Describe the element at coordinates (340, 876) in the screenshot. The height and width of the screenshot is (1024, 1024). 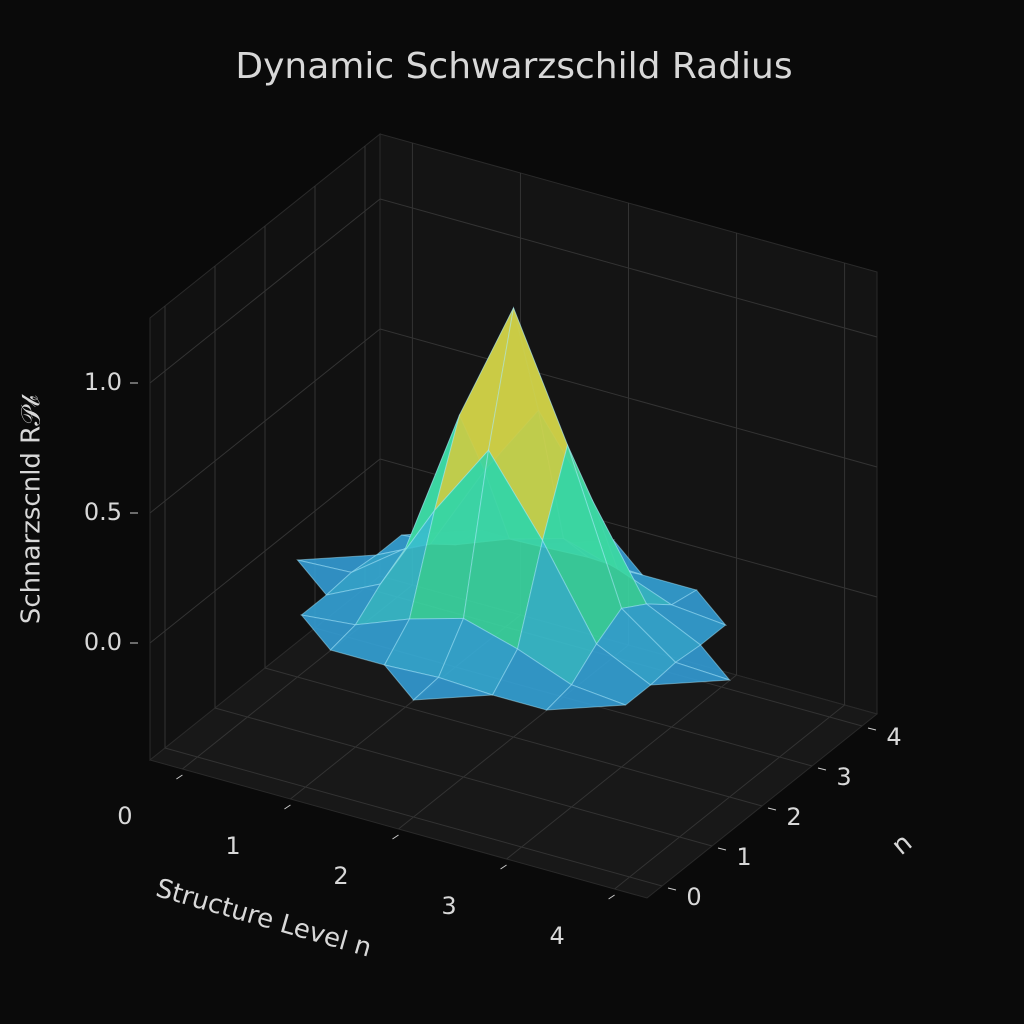
I see `x-tick-label: 2` at that location.